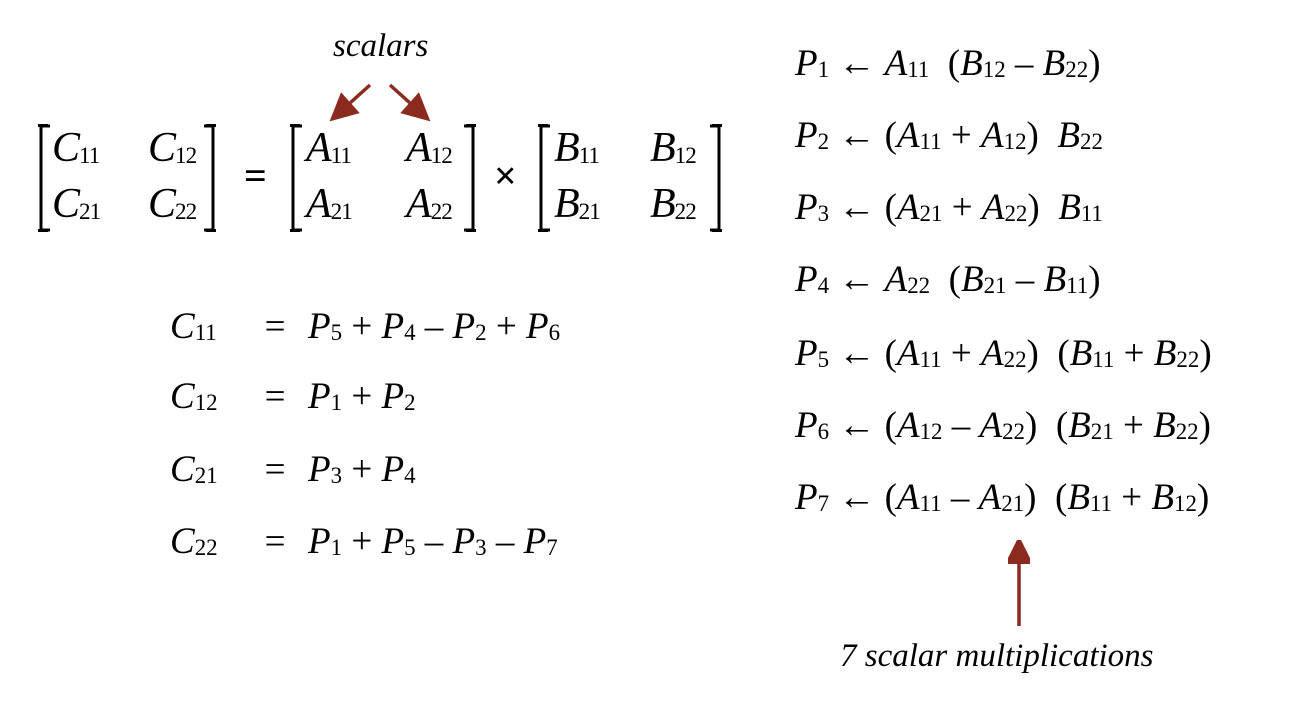 The width and height of the screenshot is (1296, 708). I want to click on scalars-label: scalars, so click(381, 46).